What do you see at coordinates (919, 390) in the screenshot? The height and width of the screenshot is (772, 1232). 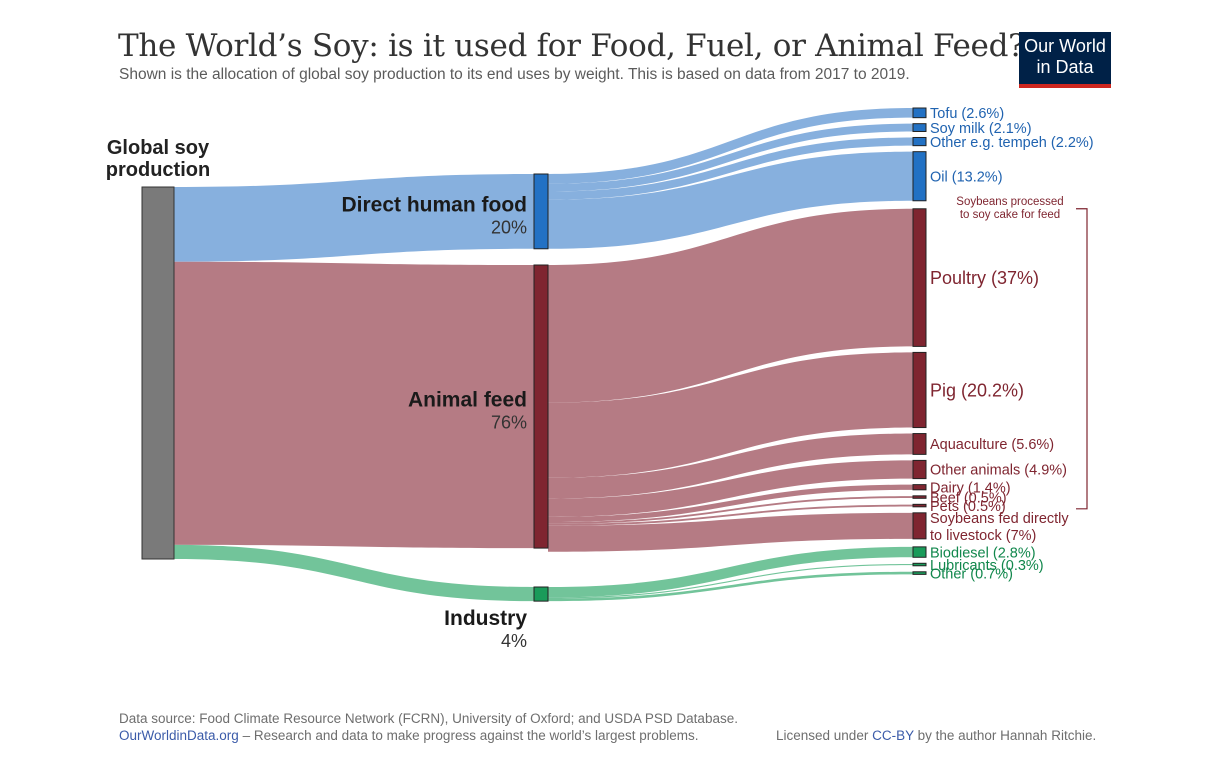 I see `end-node-pig` at bounding box center [919, 390].